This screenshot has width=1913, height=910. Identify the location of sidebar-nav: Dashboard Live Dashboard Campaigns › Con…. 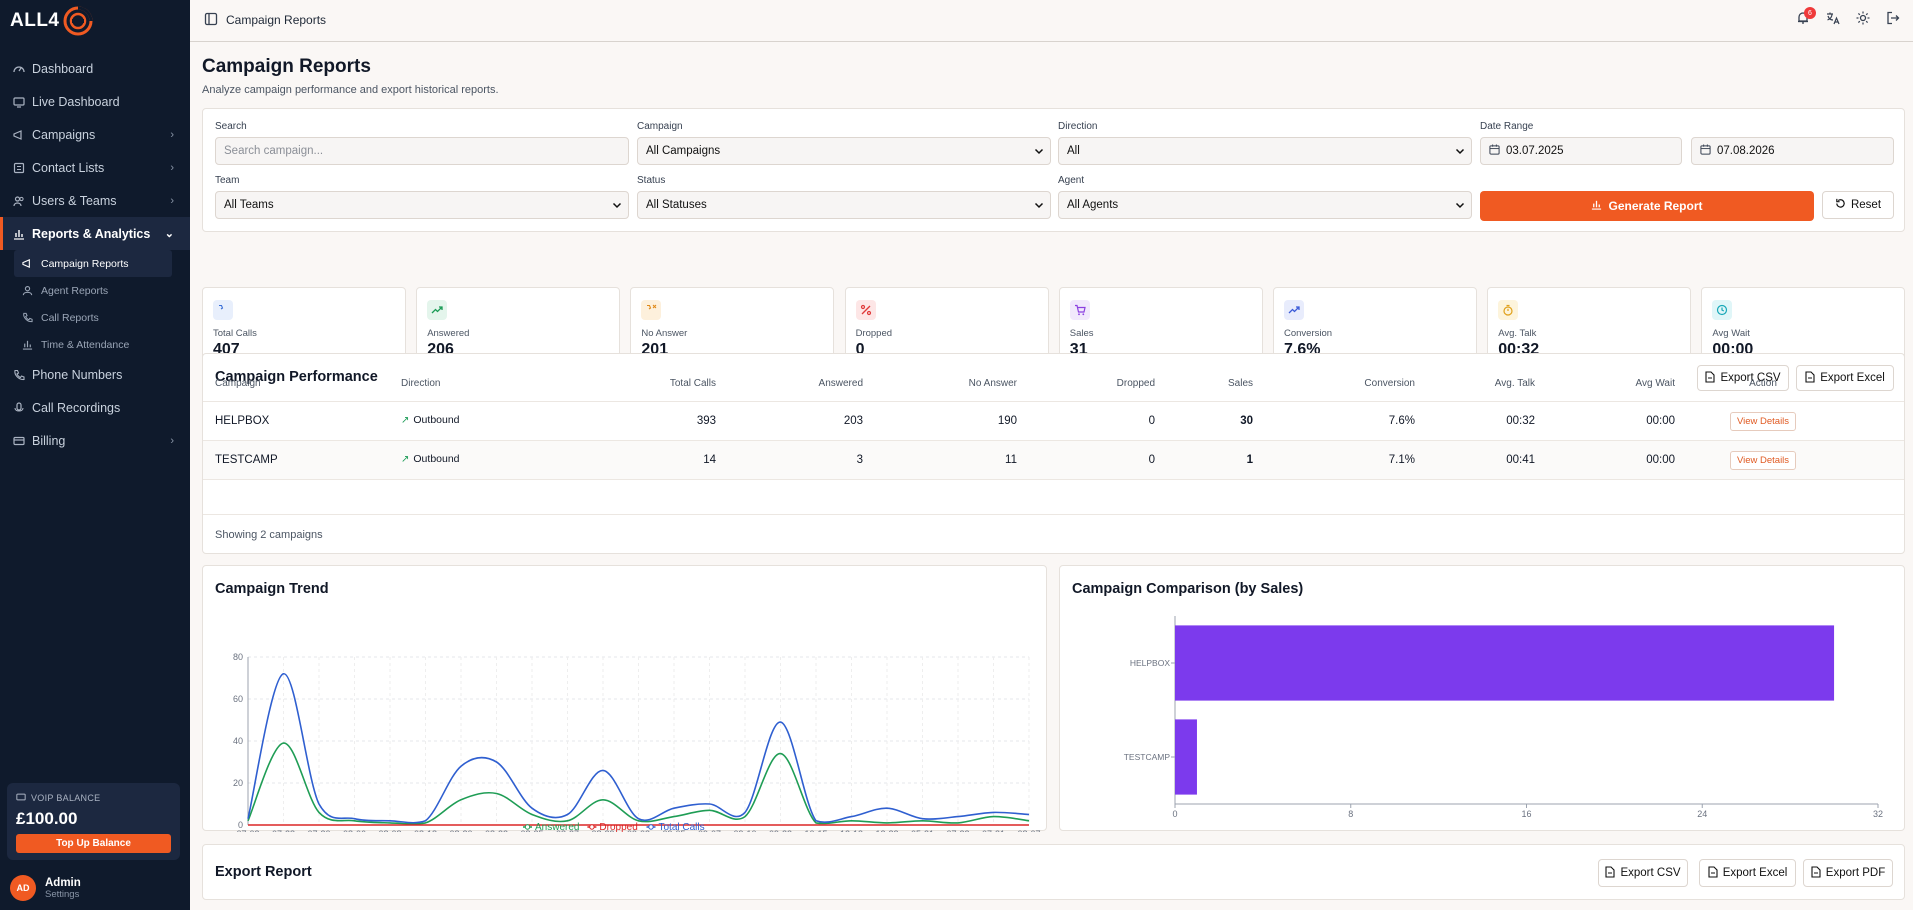
(95, 254).